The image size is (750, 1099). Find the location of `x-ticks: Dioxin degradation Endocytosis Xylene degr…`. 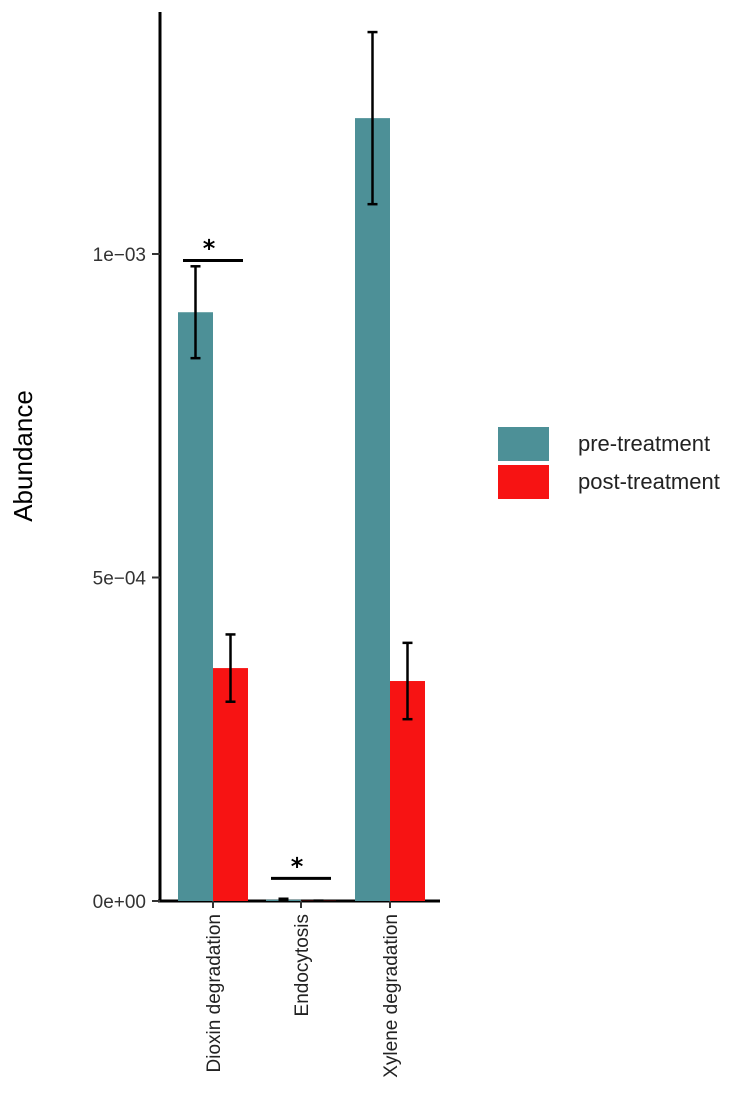

x-ticks: Dioxin degradation Endocytosis Xylene degr… is located at coordinates (303, 989).